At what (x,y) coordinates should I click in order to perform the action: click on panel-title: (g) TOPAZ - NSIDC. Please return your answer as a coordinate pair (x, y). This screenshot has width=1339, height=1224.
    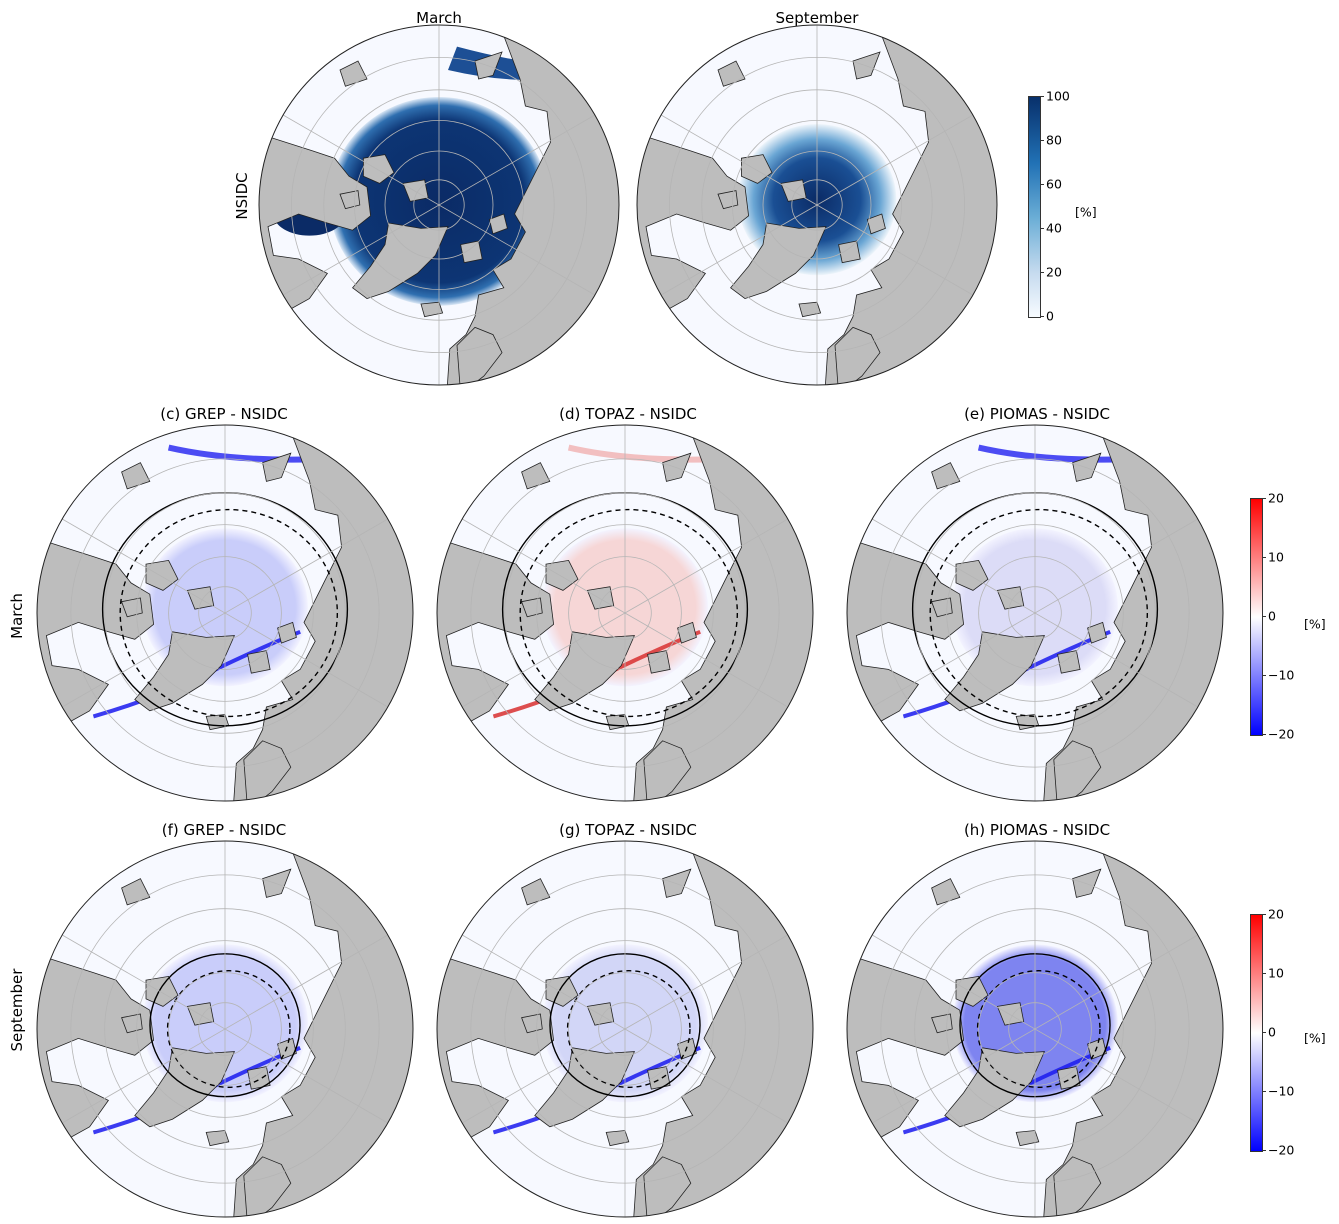
    Looking at the image, I should click on (628, 830).